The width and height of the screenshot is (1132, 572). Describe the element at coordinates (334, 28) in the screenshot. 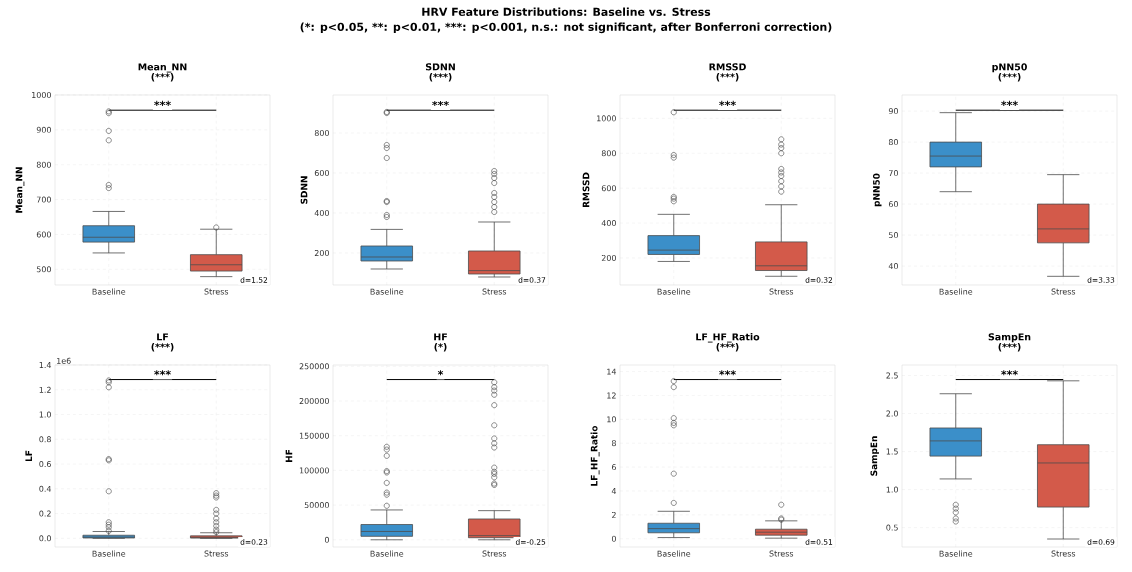

I see `text: (*: p<0.05,` at that location.